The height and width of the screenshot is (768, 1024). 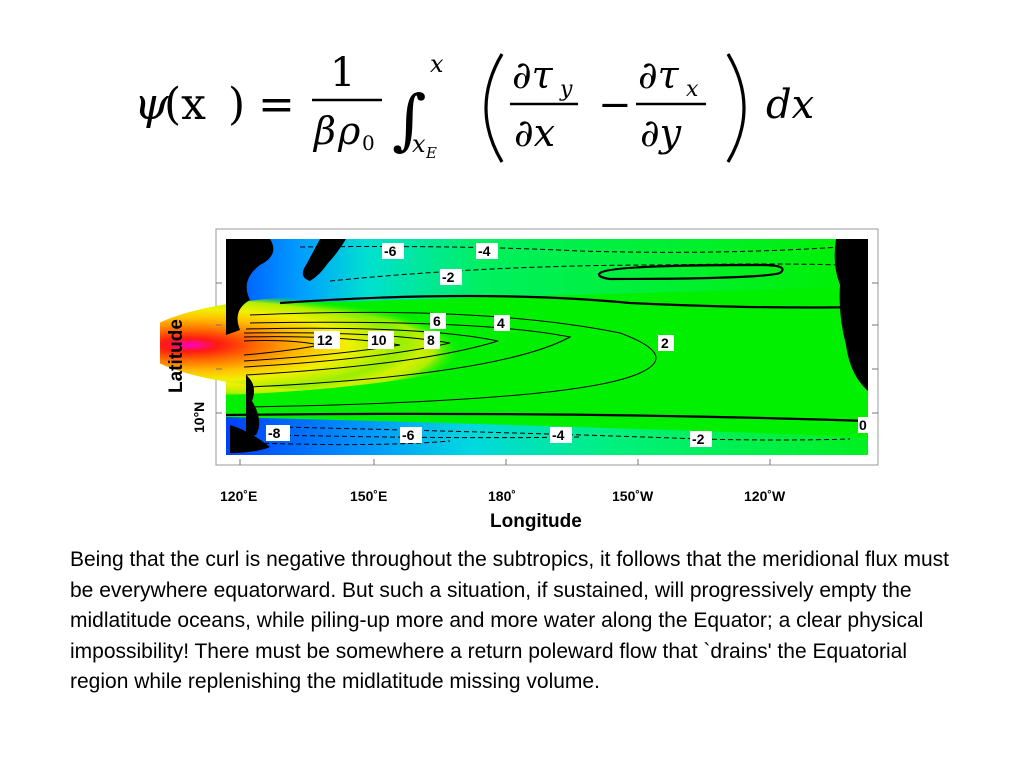 What do you see at coordinates (659, 75) in the screenshot?
I see `eq-dtaux-num: ∂τ` at bounding box center [659, 75].